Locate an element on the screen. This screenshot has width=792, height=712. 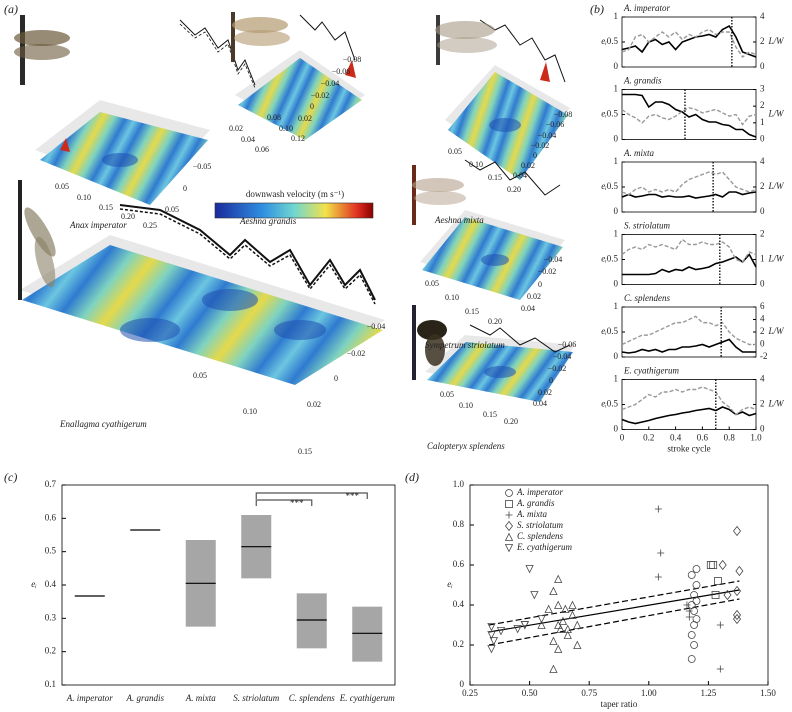
plot-name: Calopteryx splendens is located at coordinates (466, 446).